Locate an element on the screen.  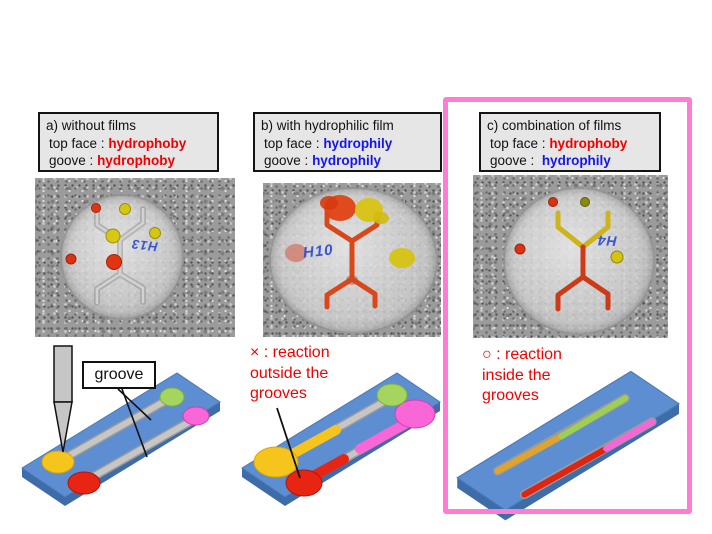
note-b-pointer-line is located at coordinates (288, 443).